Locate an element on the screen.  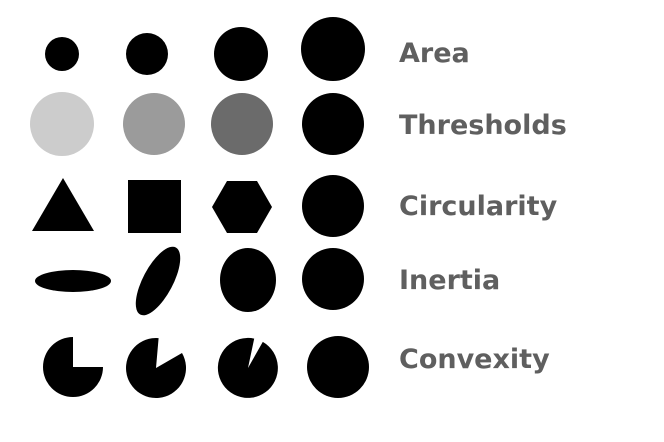
flat-ellipse-icon is located at coordinates (73, 281).